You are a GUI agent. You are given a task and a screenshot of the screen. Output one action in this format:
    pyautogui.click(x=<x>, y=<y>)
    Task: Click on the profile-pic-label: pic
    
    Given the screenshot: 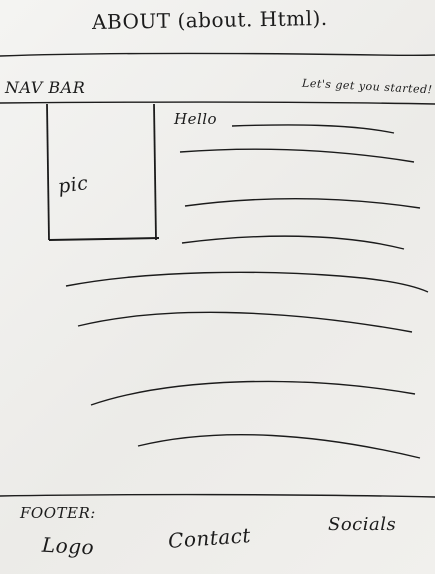 What is the action you would take?
    pyautogui.click(x=73, y=185)
    